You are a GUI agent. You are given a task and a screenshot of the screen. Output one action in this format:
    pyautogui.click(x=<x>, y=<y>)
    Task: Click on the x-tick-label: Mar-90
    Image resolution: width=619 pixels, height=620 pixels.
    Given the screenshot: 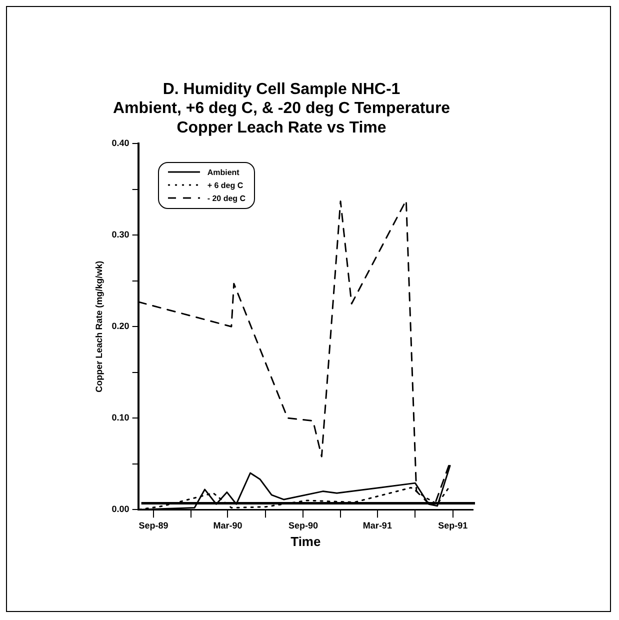 What is the action you would take?
    pyautogui.click(x=227, y=525)
    